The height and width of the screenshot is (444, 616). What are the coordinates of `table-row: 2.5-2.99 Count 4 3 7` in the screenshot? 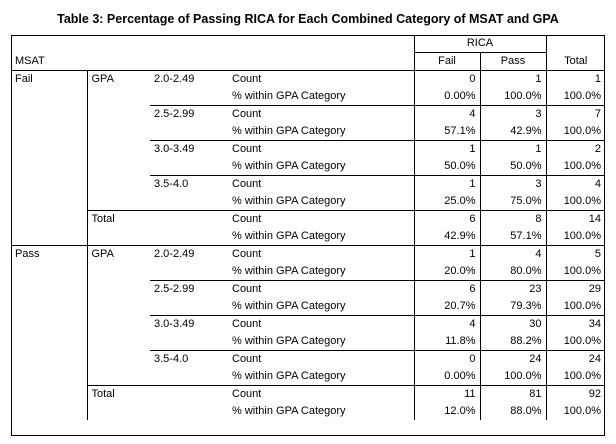 It's located at (308, 114).